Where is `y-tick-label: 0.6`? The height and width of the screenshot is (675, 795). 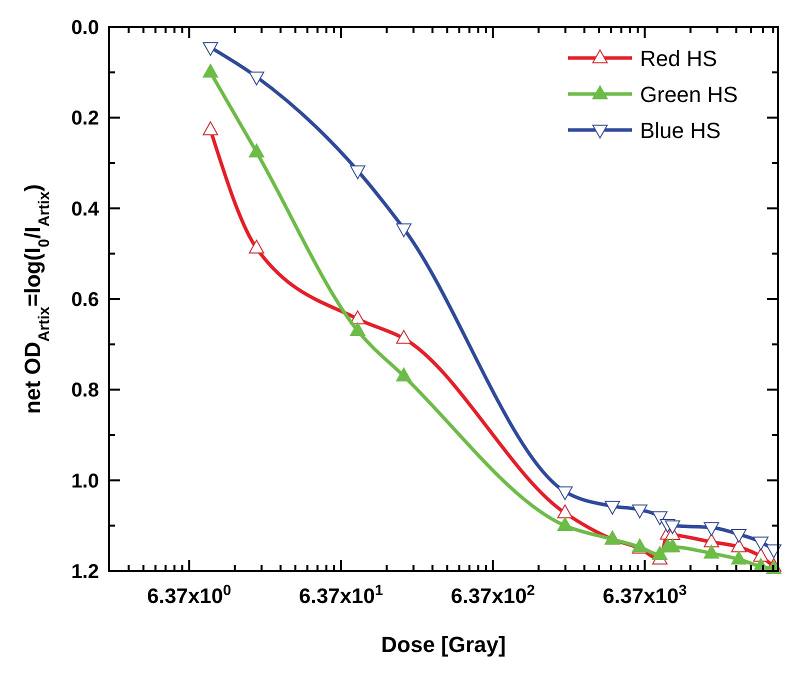 y-tick-label: 0.6 is located at coordinates (85, 300).